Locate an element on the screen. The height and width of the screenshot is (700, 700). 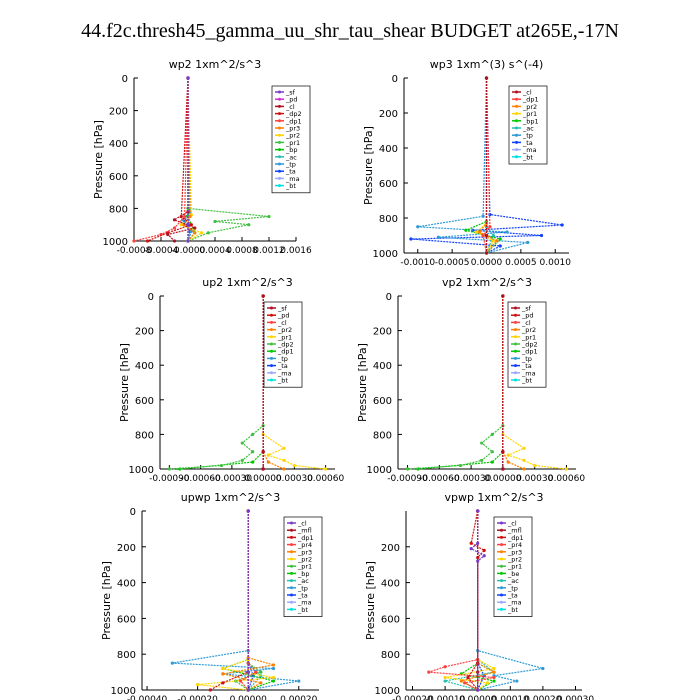
legend-label: _pr1 is located at coordinates (292, 143).